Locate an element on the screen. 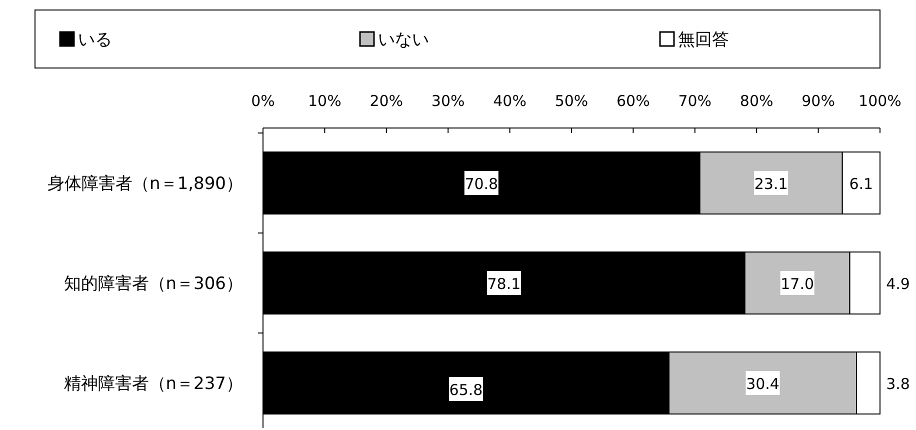 Image resolution: width=916 pixels, height=430 pixels. legend-label: いる is located at coordinates (95, 40).